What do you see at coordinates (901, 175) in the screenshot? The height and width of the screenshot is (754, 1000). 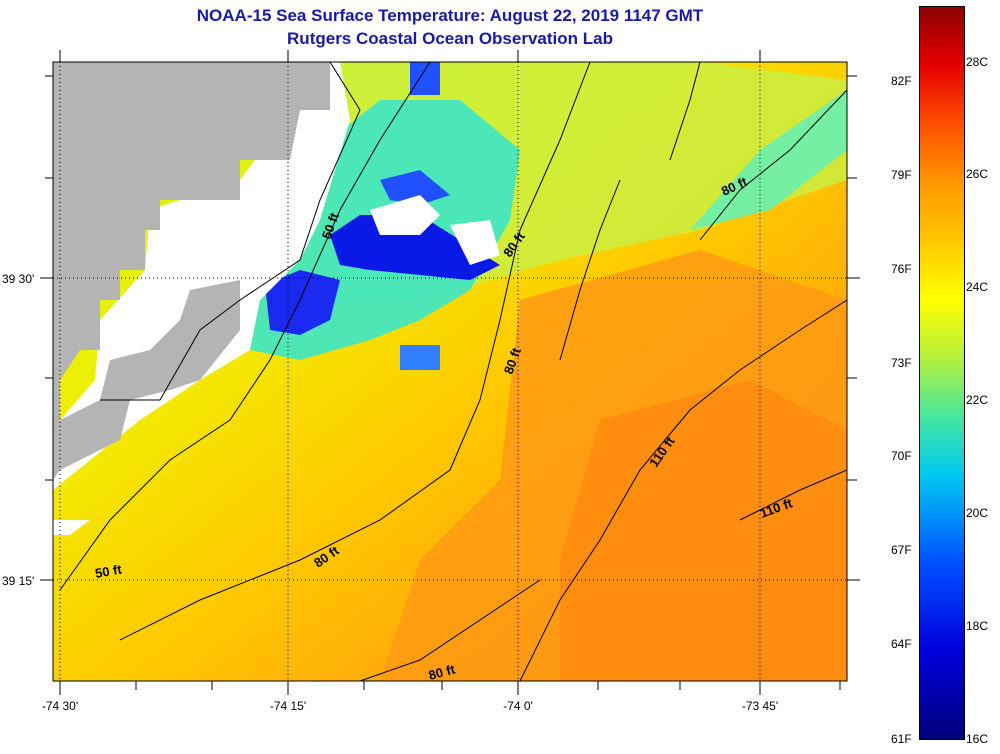 I see `colorbar-f-label: 79F` at bounding box center [901, 175].